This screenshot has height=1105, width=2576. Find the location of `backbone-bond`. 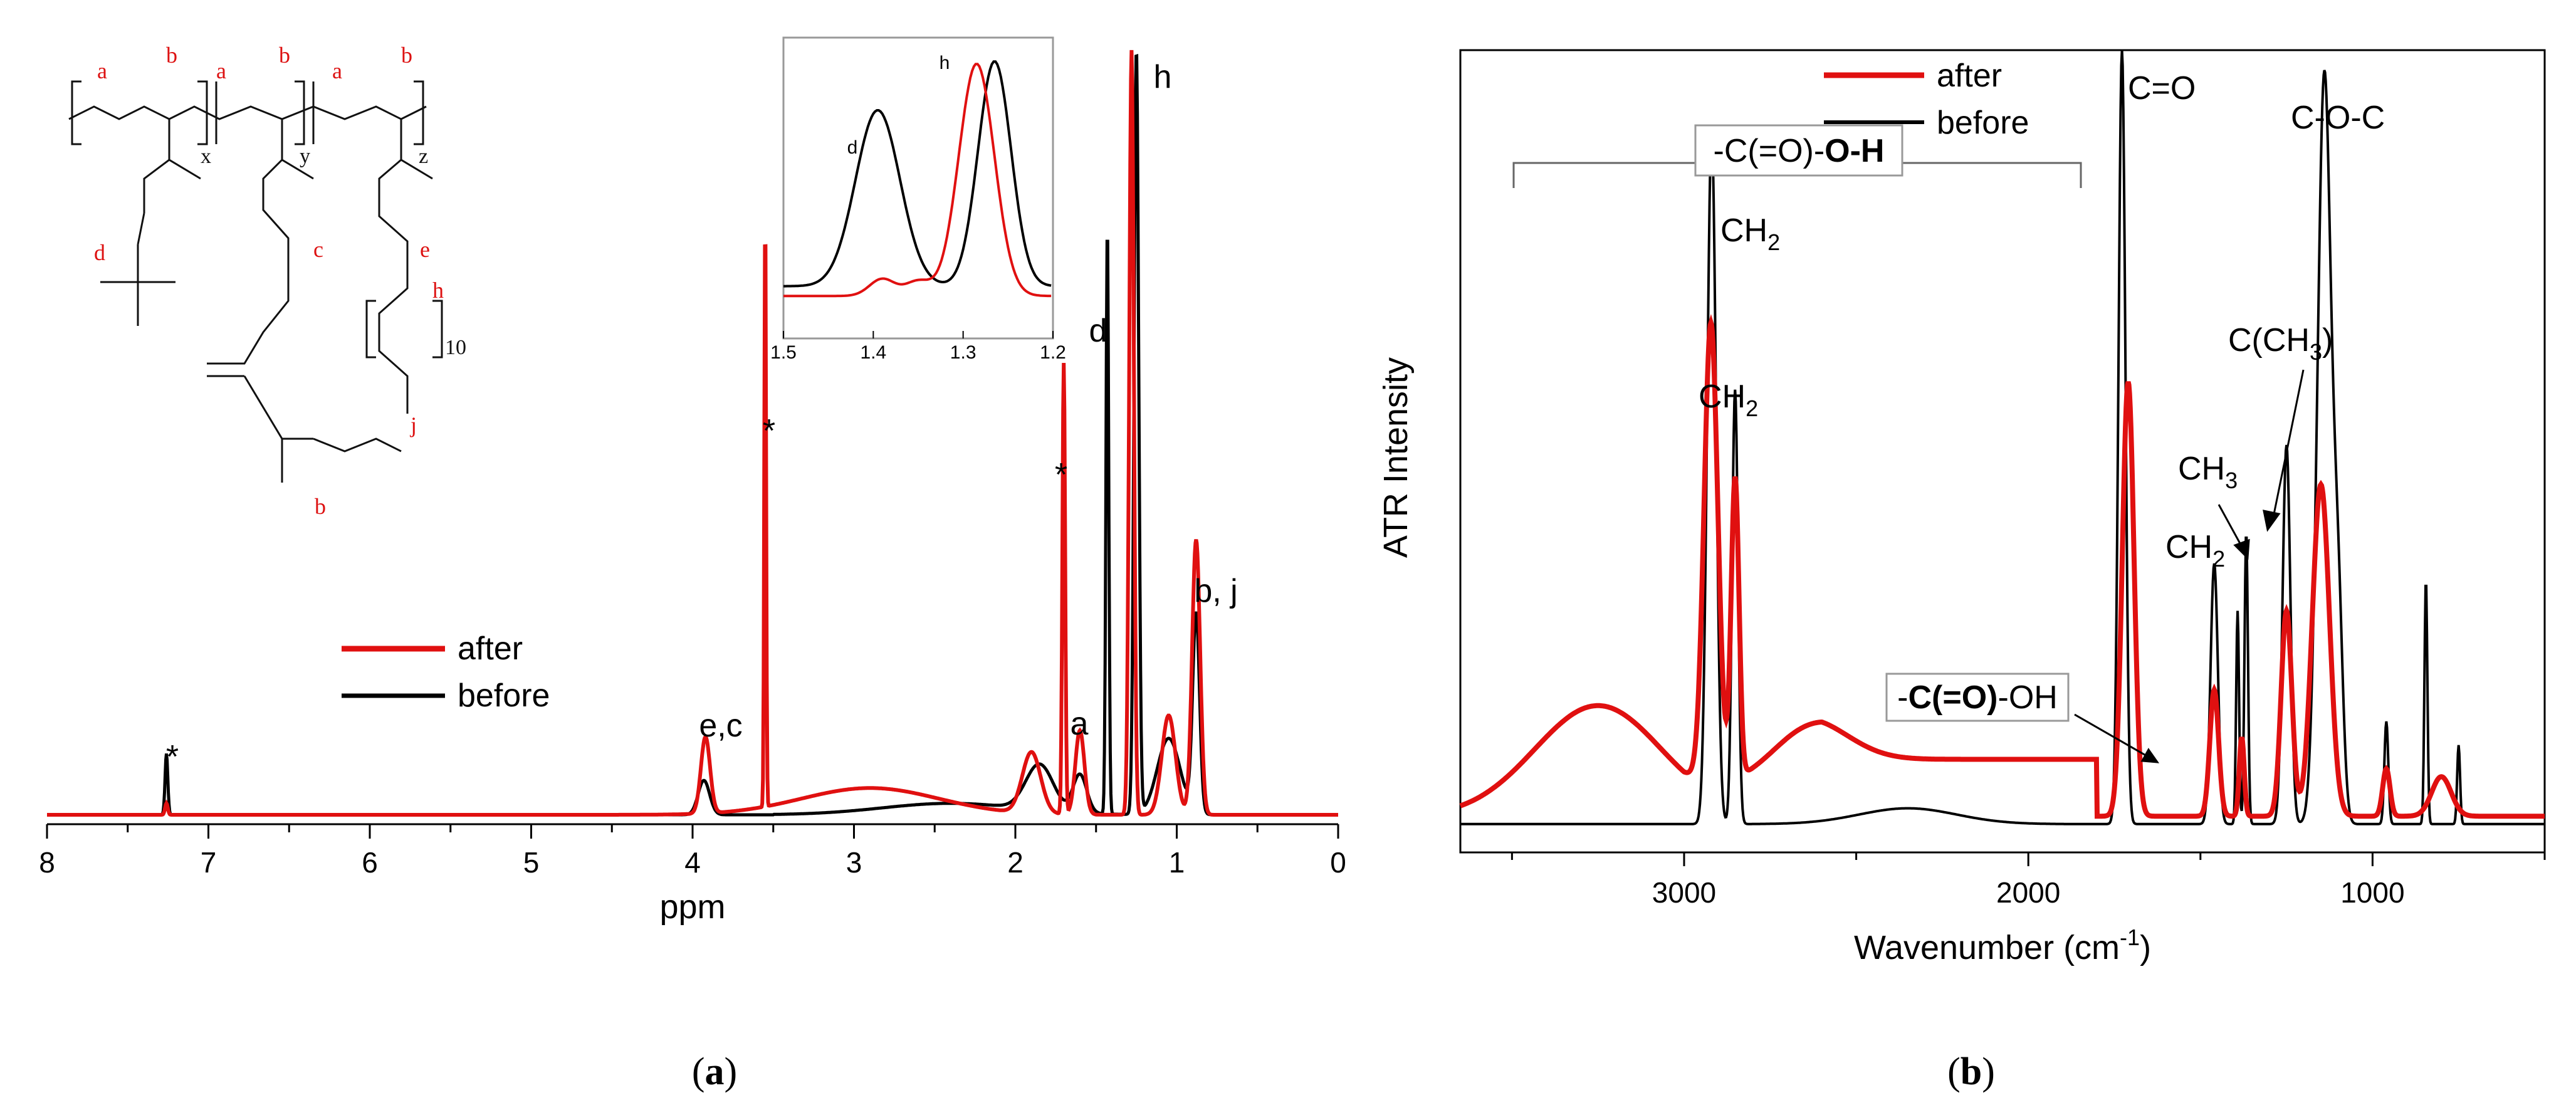

backbone-bond is located at coordinates (247, 113).